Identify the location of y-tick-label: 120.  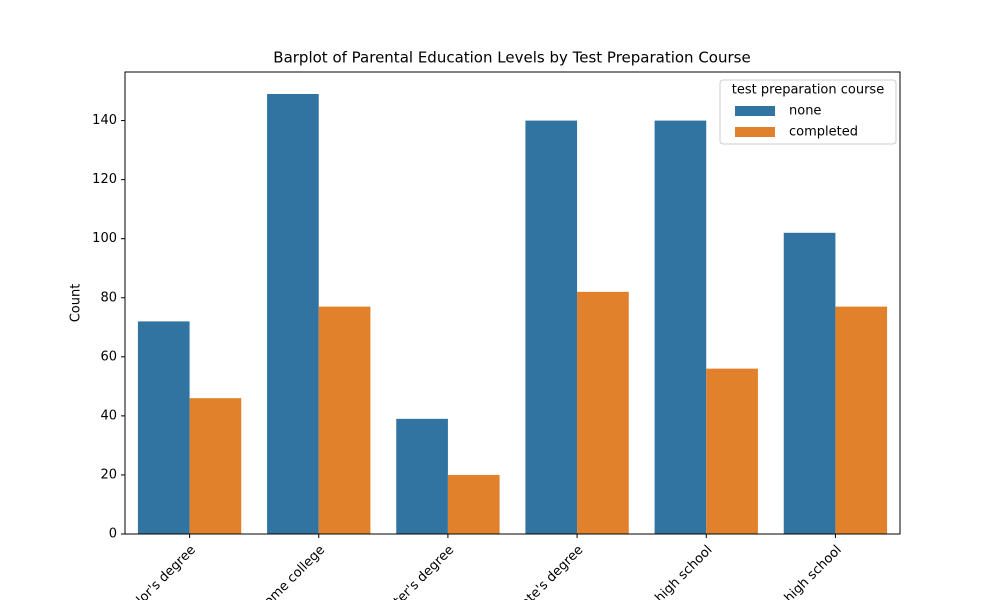
(104, 179).